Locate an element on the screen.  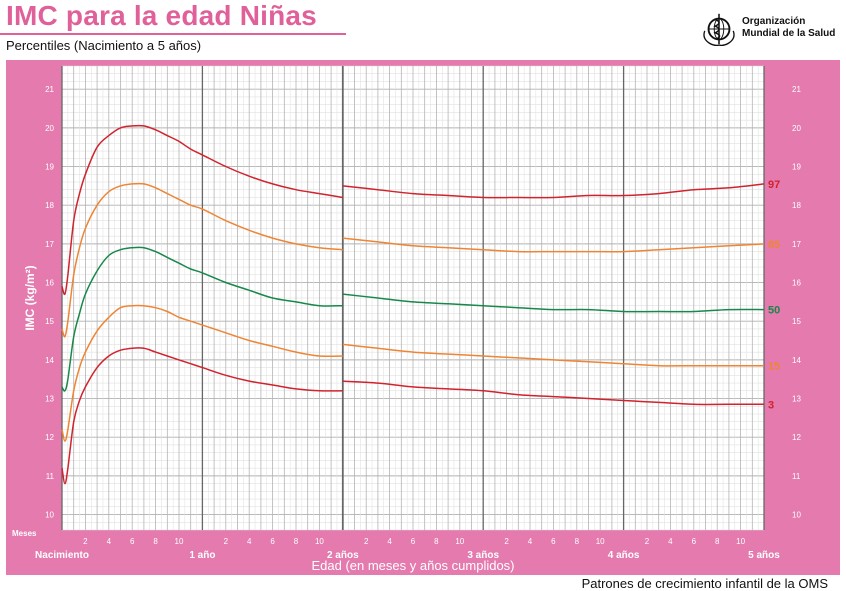
y-tick-label-right: 16 is located at coordinates (796, 283).